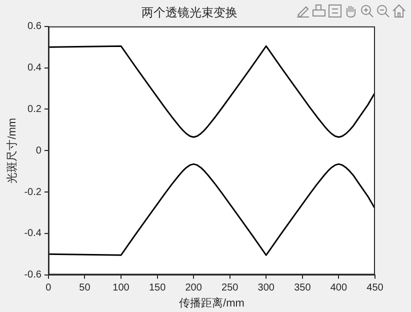 The height and width of the screenshot is (312, 411). Describe the element at coordinates (85, 288) in the screenshot. I see `x-tick-label: 50` at that location.